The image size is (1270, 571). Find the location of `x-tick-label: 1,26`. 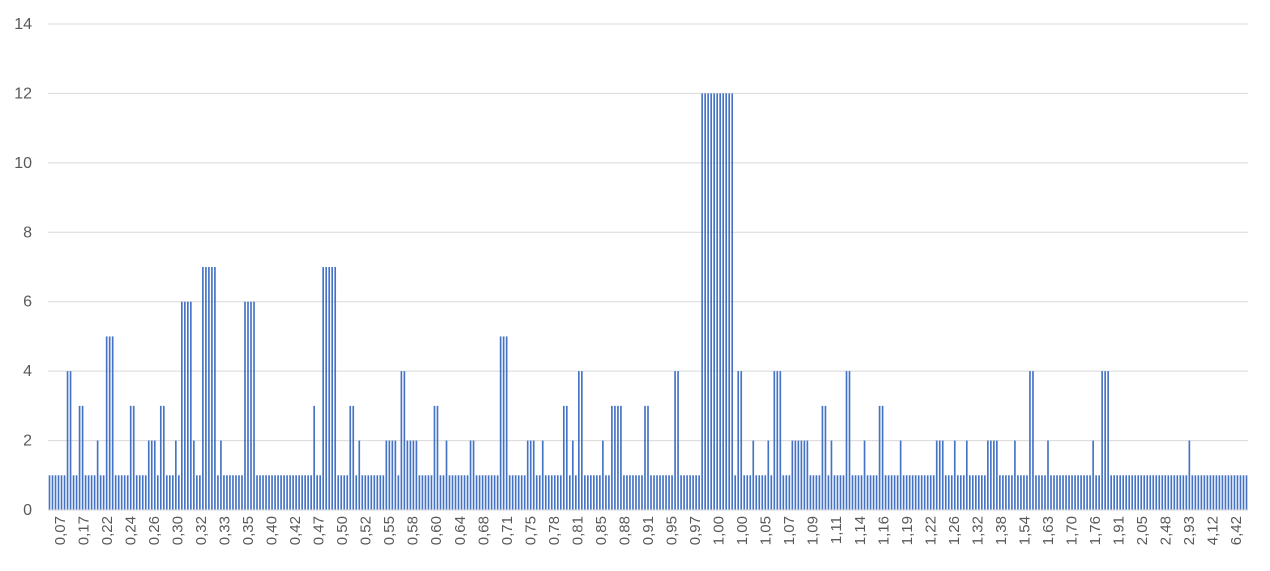

x-tick-label: 1,26 is located at coordinates (954, 530).